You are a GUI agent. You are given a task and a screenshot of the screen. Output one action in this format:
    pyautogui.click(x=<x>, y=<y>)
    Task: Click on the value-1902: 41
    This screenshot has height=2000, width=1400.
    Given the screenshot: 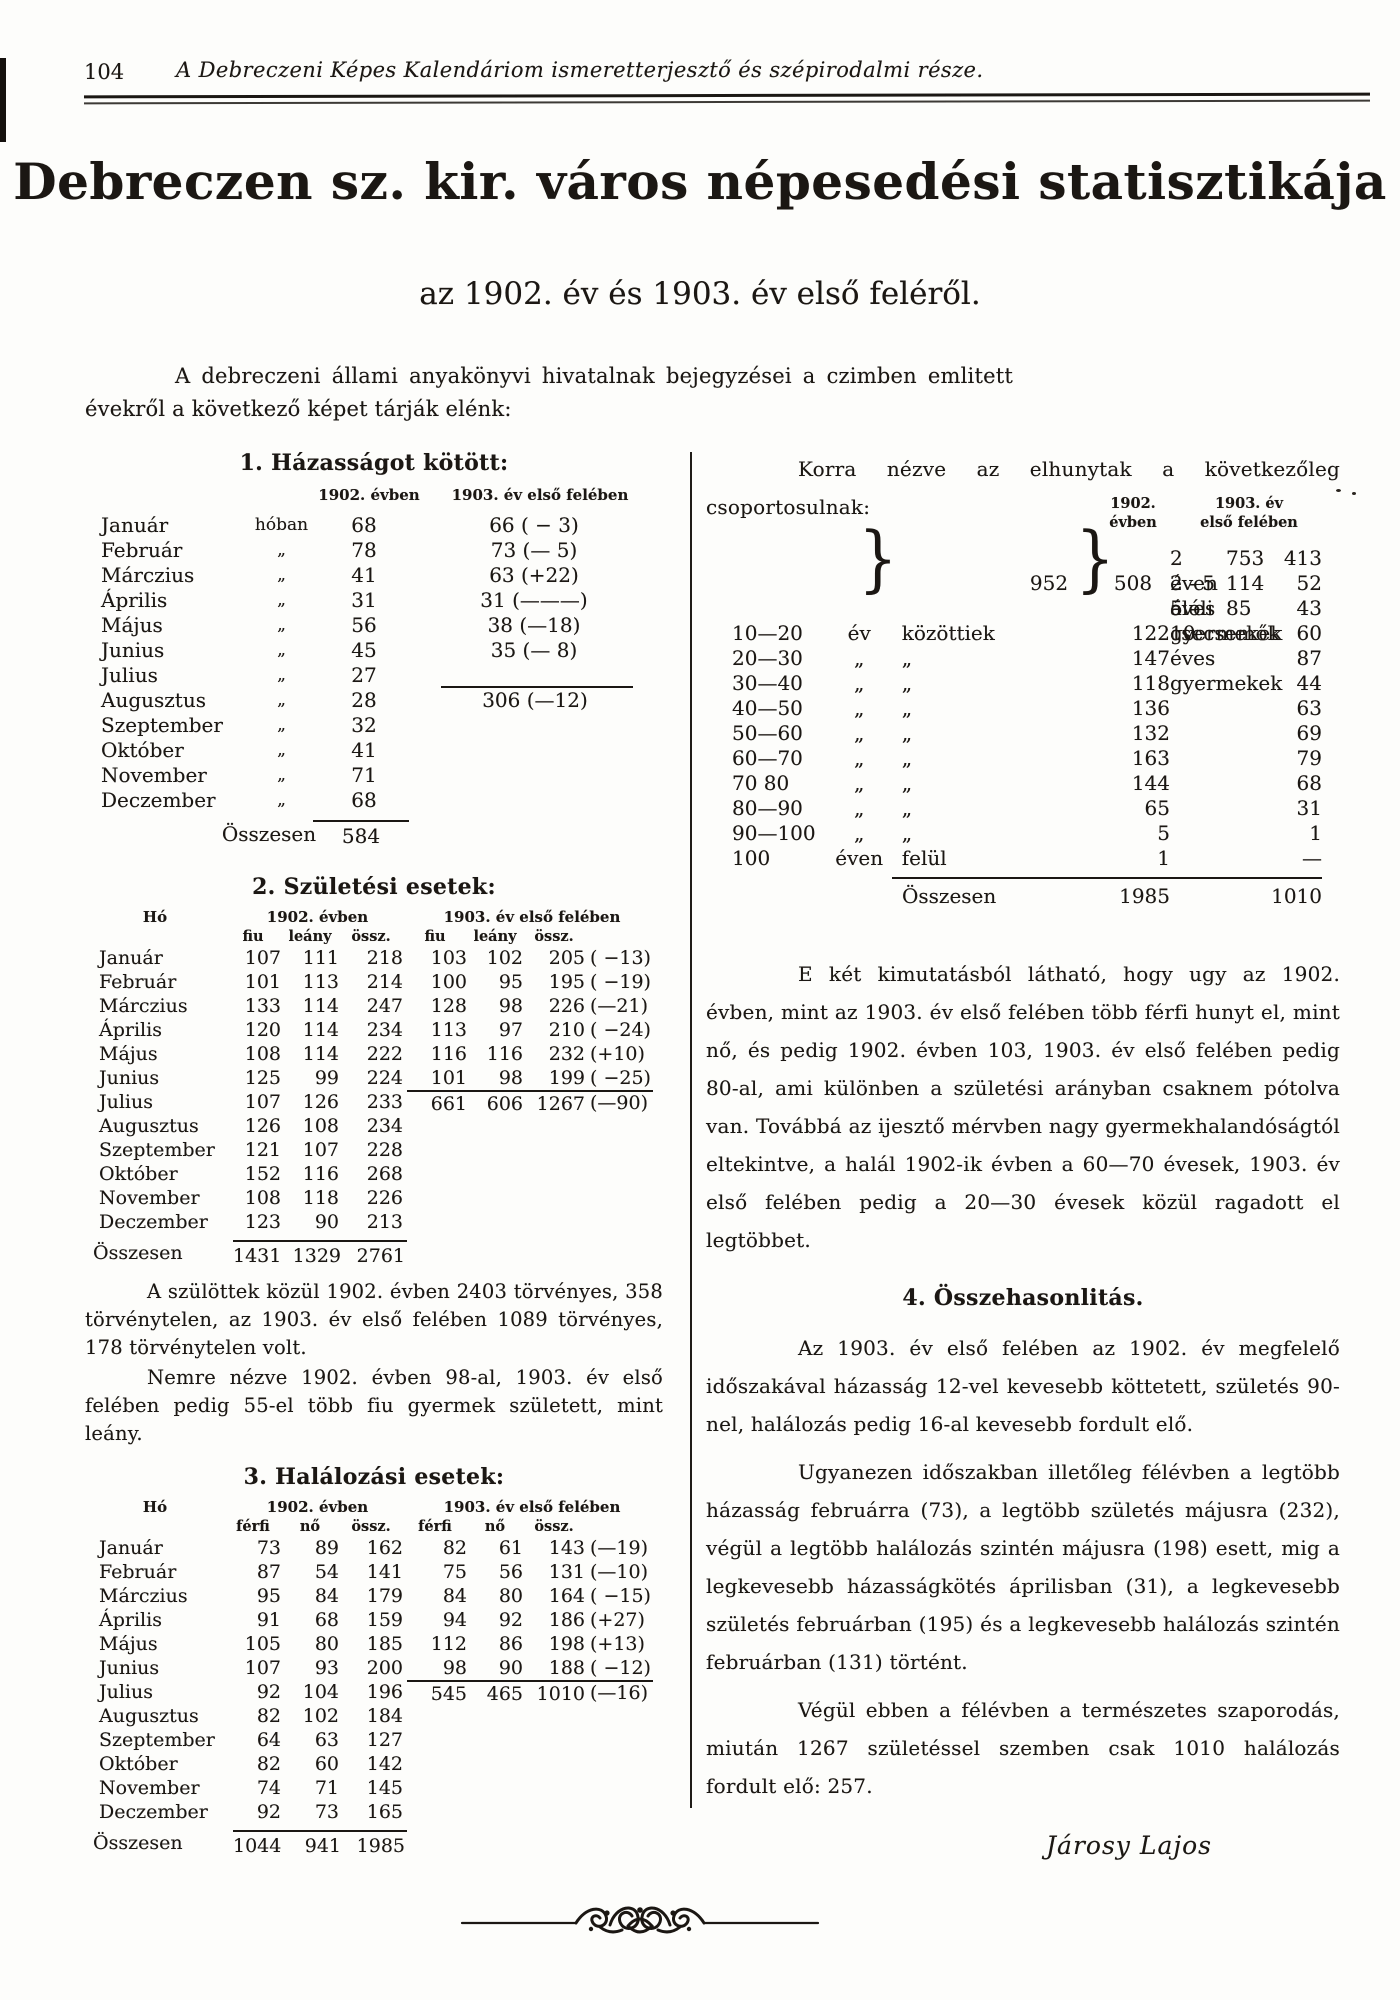 What is the action you would take?
    pyautogui.click(x=364, y=574)
    